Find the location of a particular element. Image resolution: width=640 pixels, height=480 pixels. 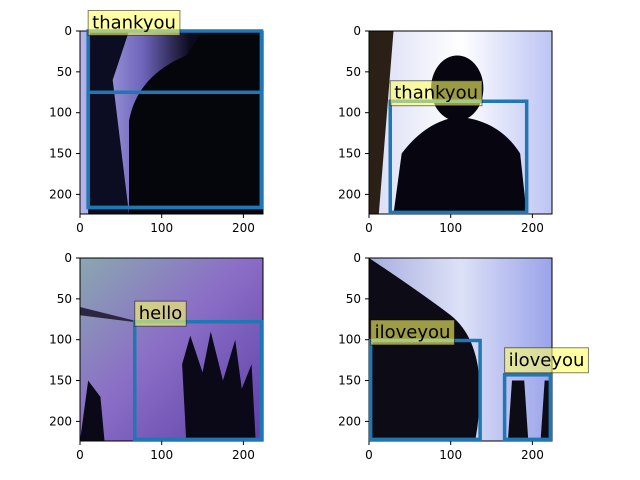

person-silhouette is located at coordinates (196, 122).